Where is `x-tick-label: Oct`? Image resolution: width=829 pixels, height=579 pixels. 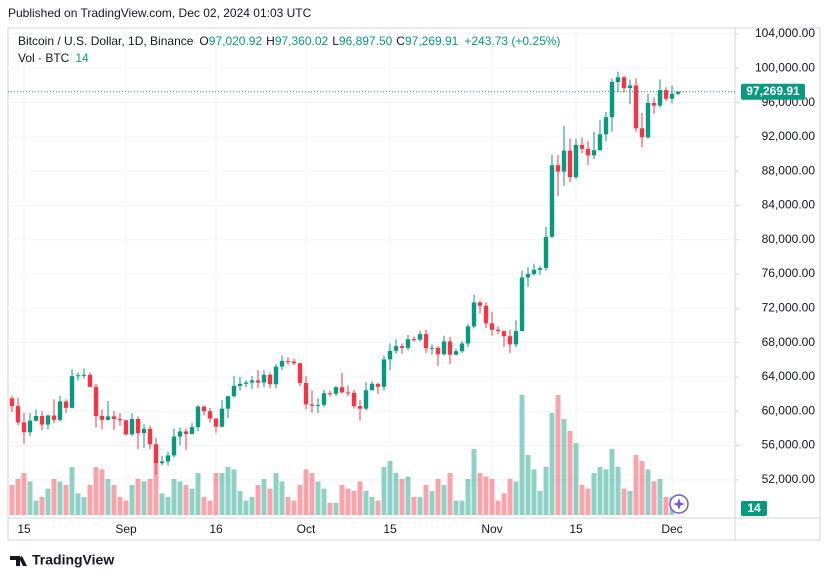 x-tick-label: Oct is located at coordinates (306, 529).